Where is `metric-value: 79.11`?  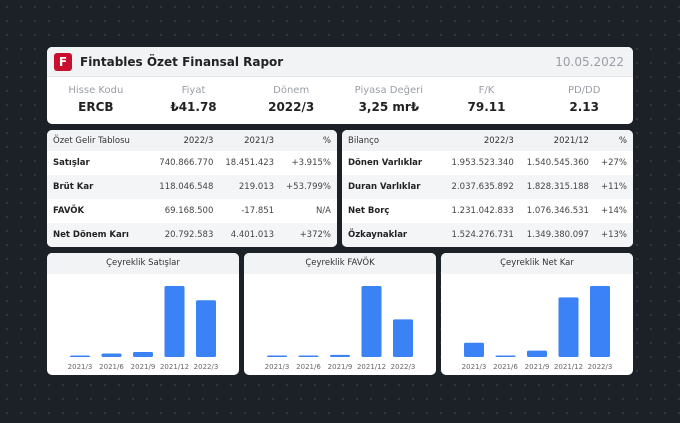
metric-value: 79.11 is located at coordinates (486, 107).